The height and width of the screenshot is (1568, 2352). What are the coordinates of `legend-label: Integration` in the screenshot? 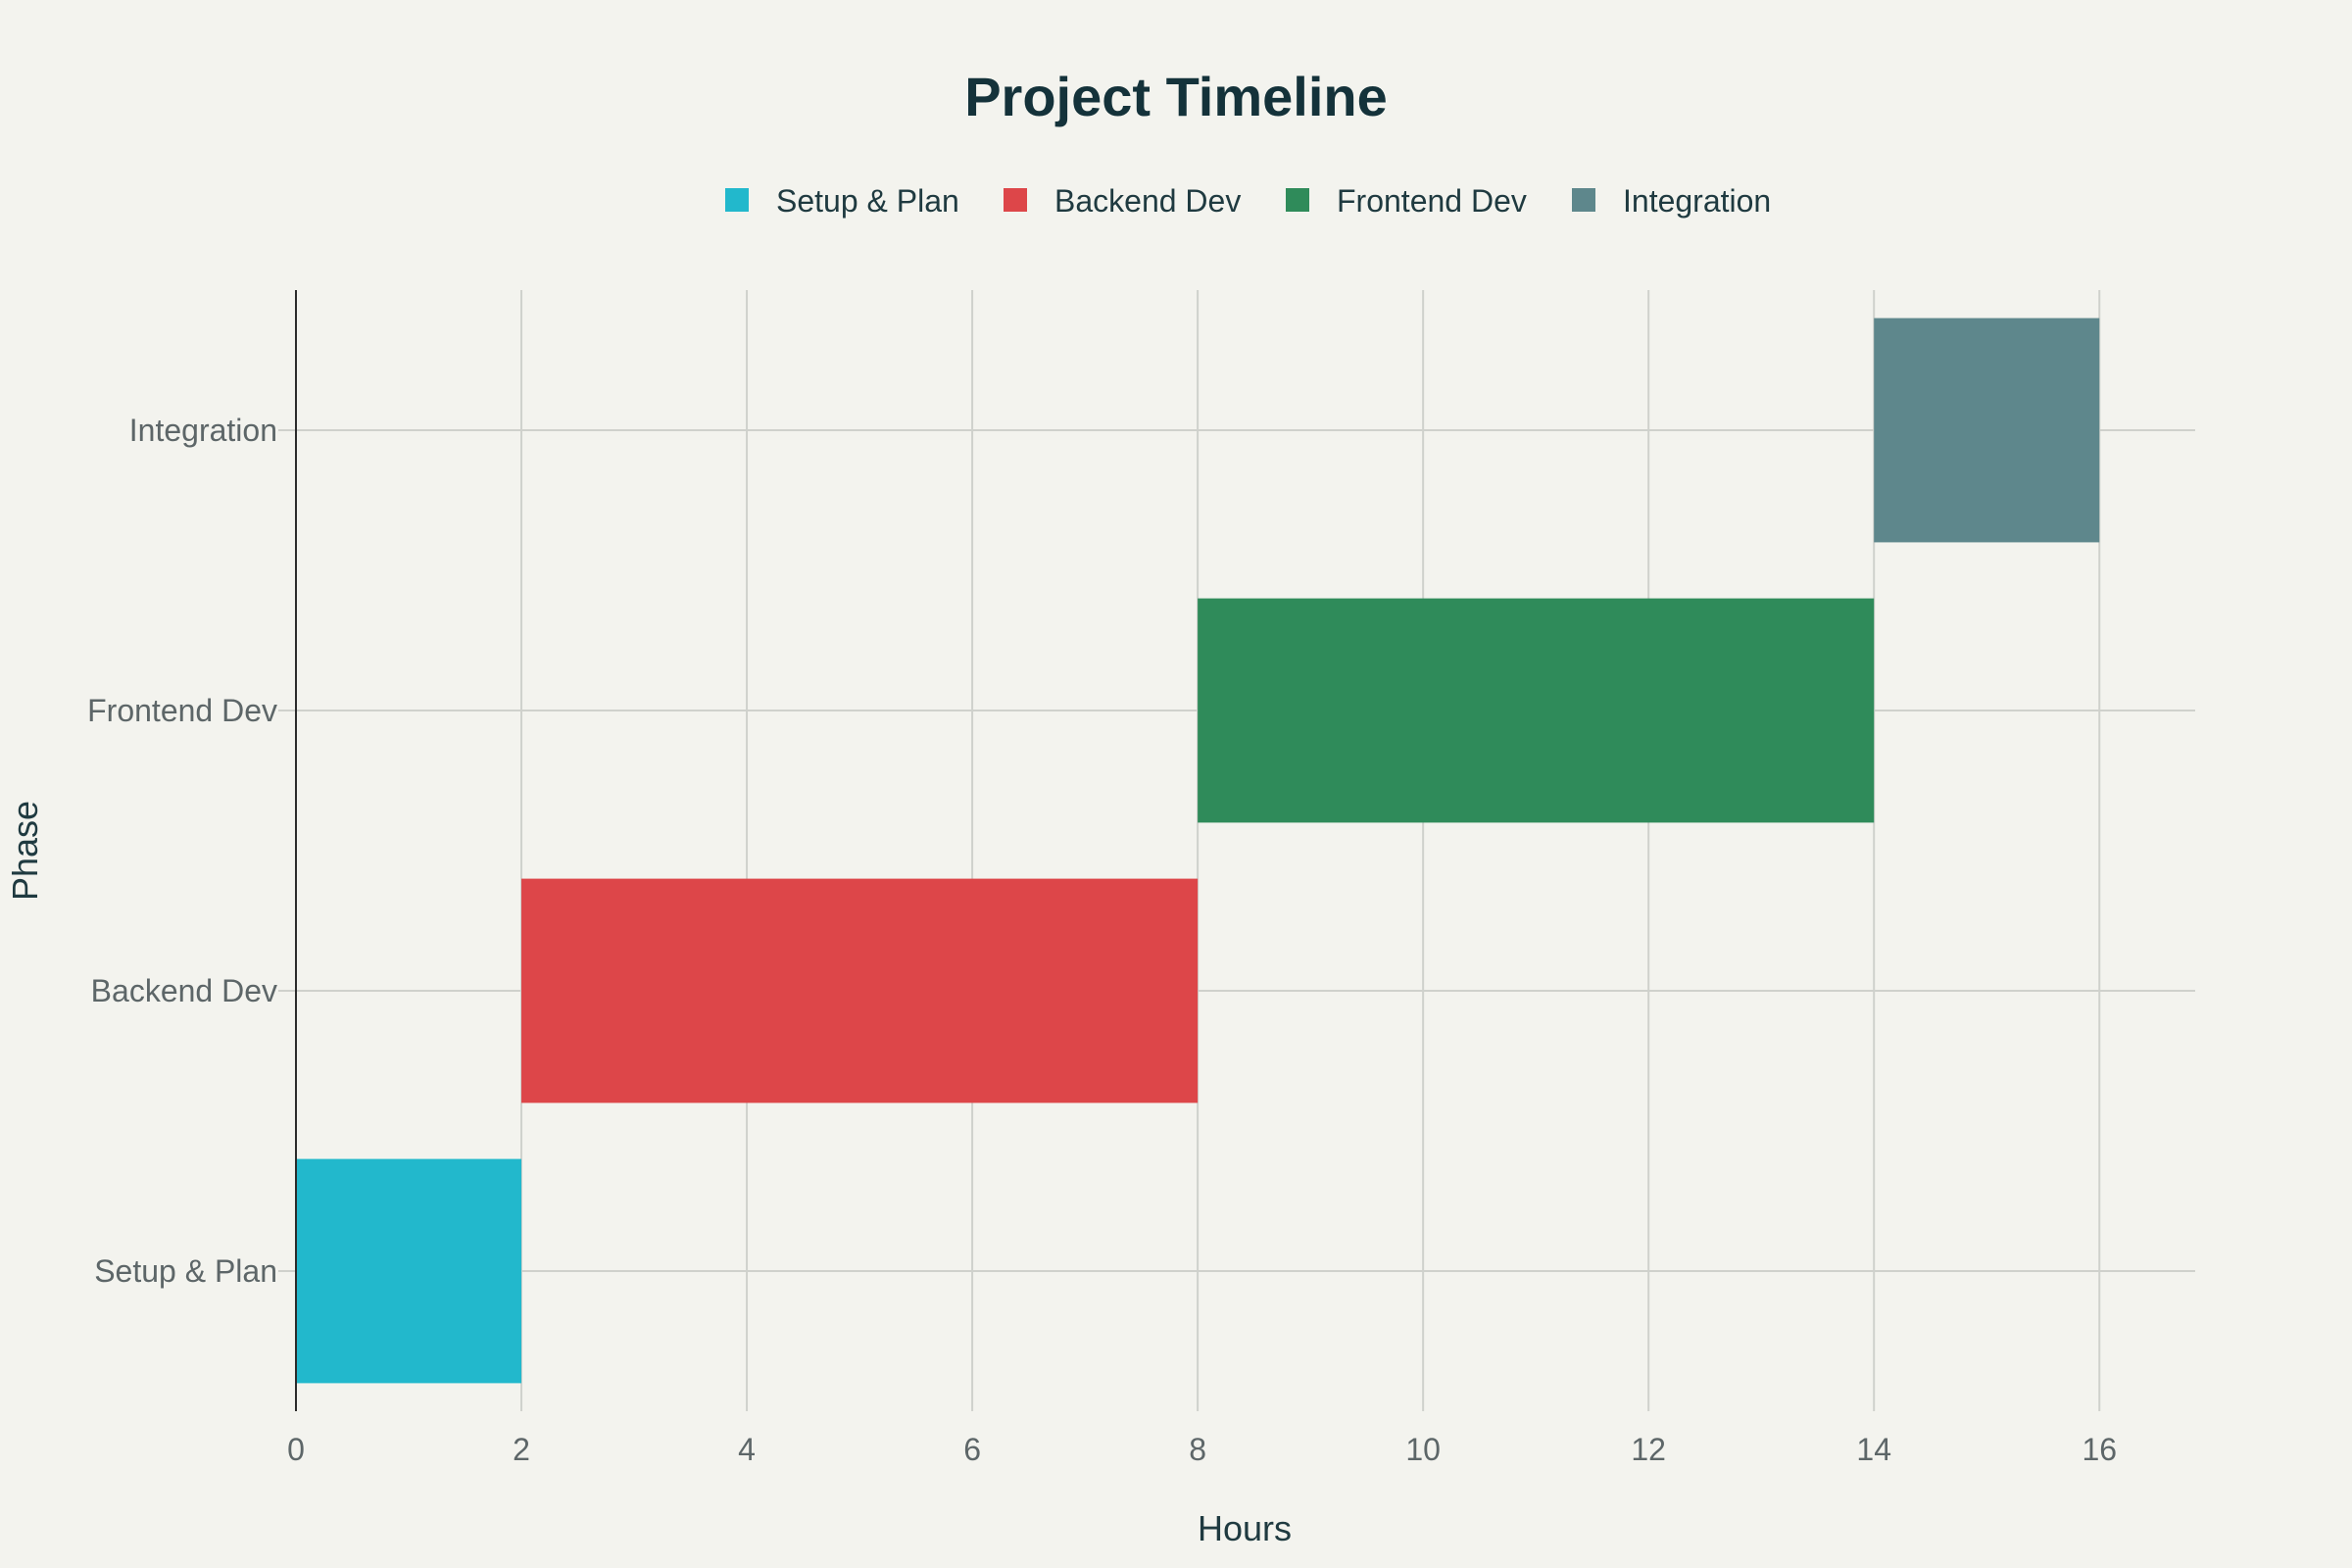 It's located at (1697, 201).